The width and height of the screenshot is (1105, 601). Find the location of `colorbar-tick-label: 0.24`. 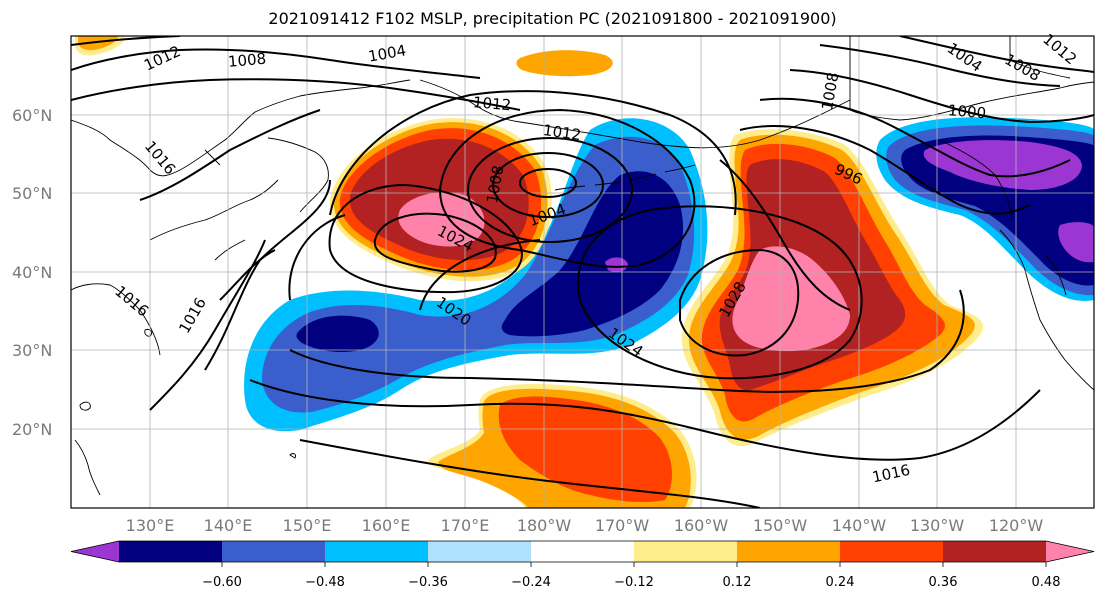

colorbar-tick-label: 0.24 is located at coordinates (840, 582).